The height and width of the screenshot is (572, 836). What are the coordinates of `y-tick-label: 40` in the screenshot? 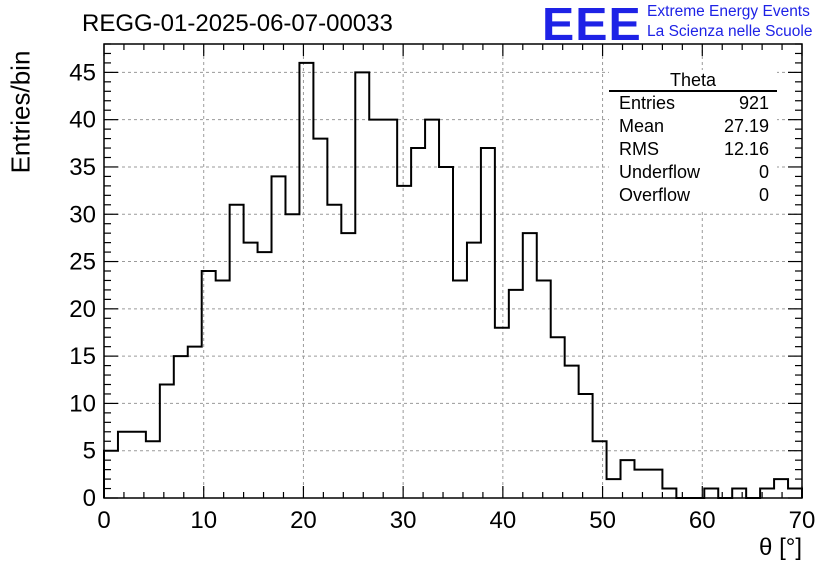 It's located at (82, 120).